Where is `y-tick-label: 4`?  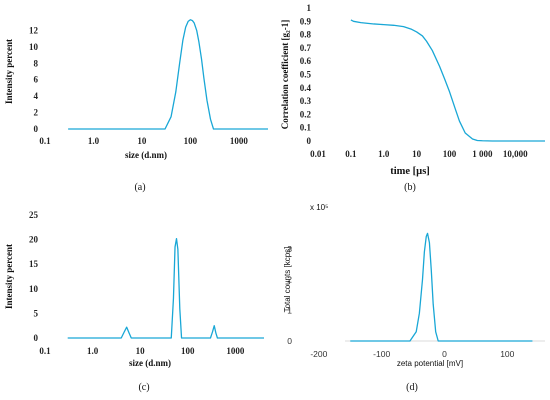
y-tick-label: 4 is located at coordinates (36, 96).